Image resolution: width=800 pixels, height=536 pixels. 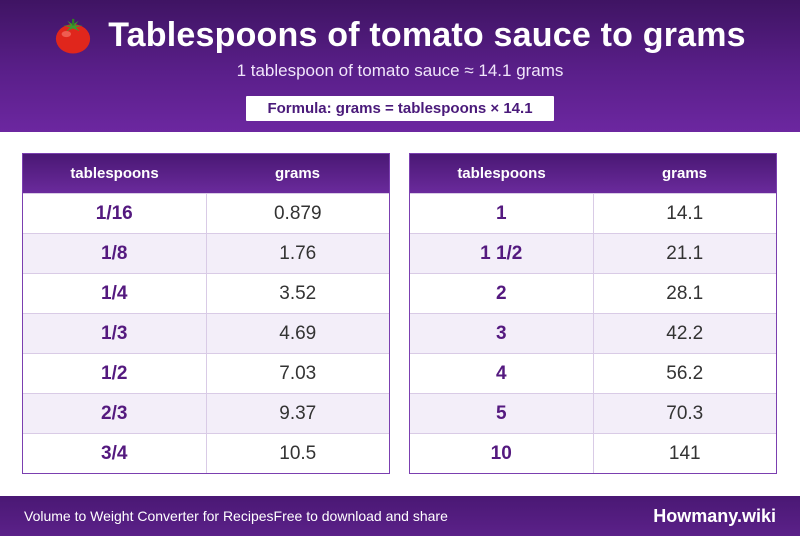 I want to click on grams-cell: 0.879, so click(x=297, y=213).